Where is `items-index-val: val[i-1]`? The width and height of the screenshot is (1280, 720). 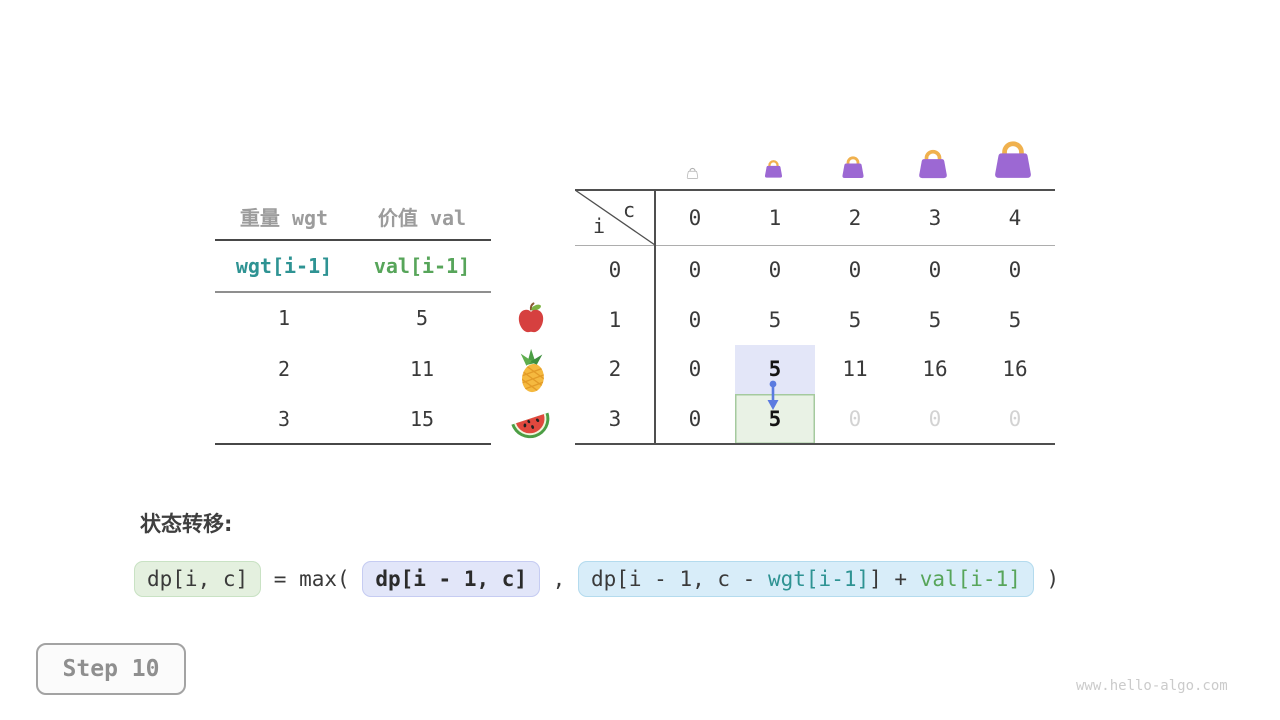
items-index-val: val[i-1] is located at coordinates (422, 266).